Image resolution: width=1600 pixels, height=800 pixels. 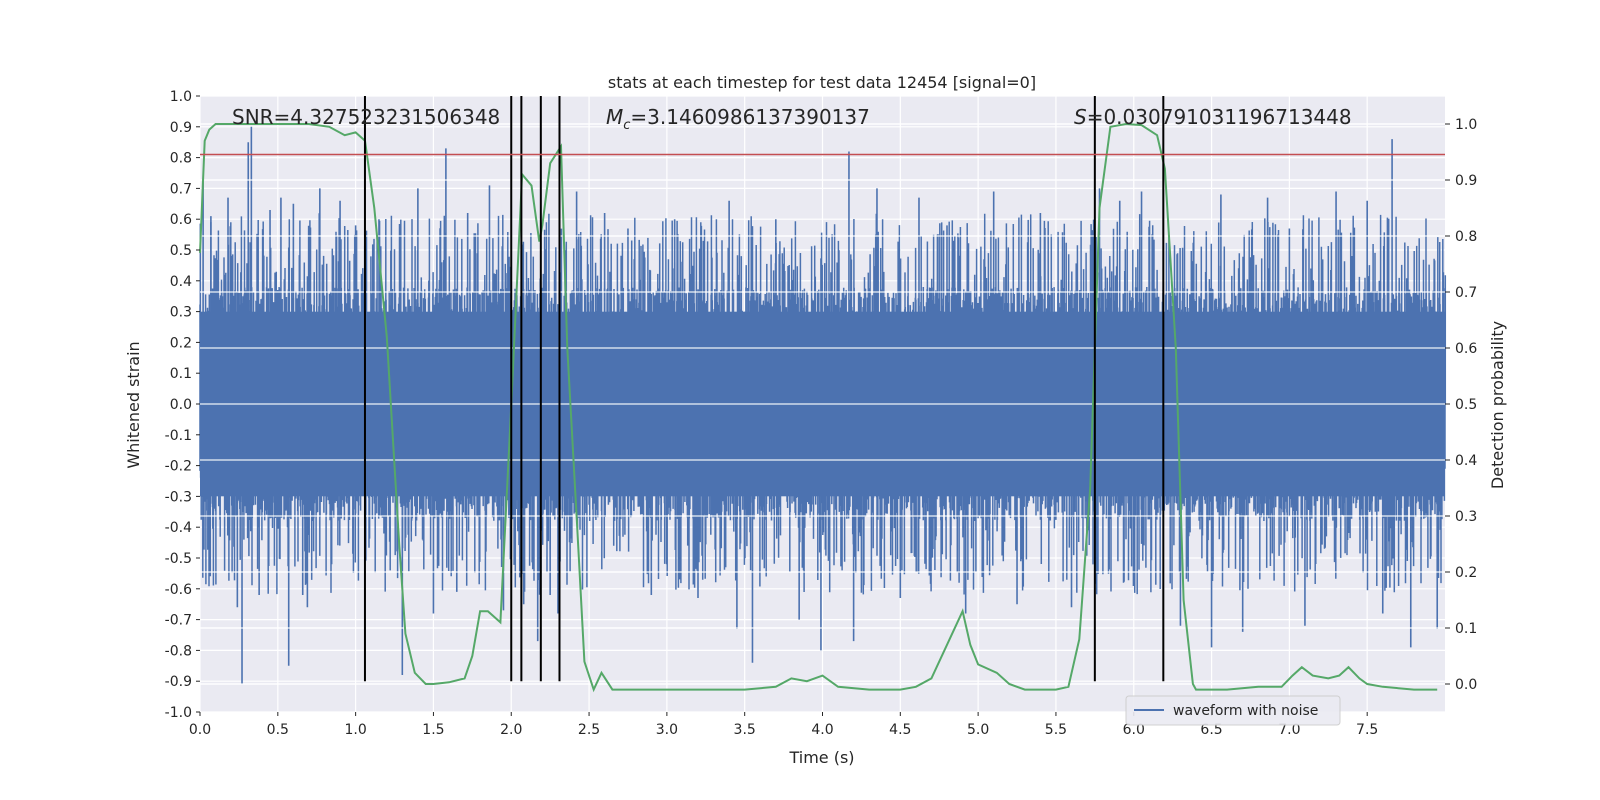 I want to click on y-left-tick-label: -0.2, so click(x=178, y=467).